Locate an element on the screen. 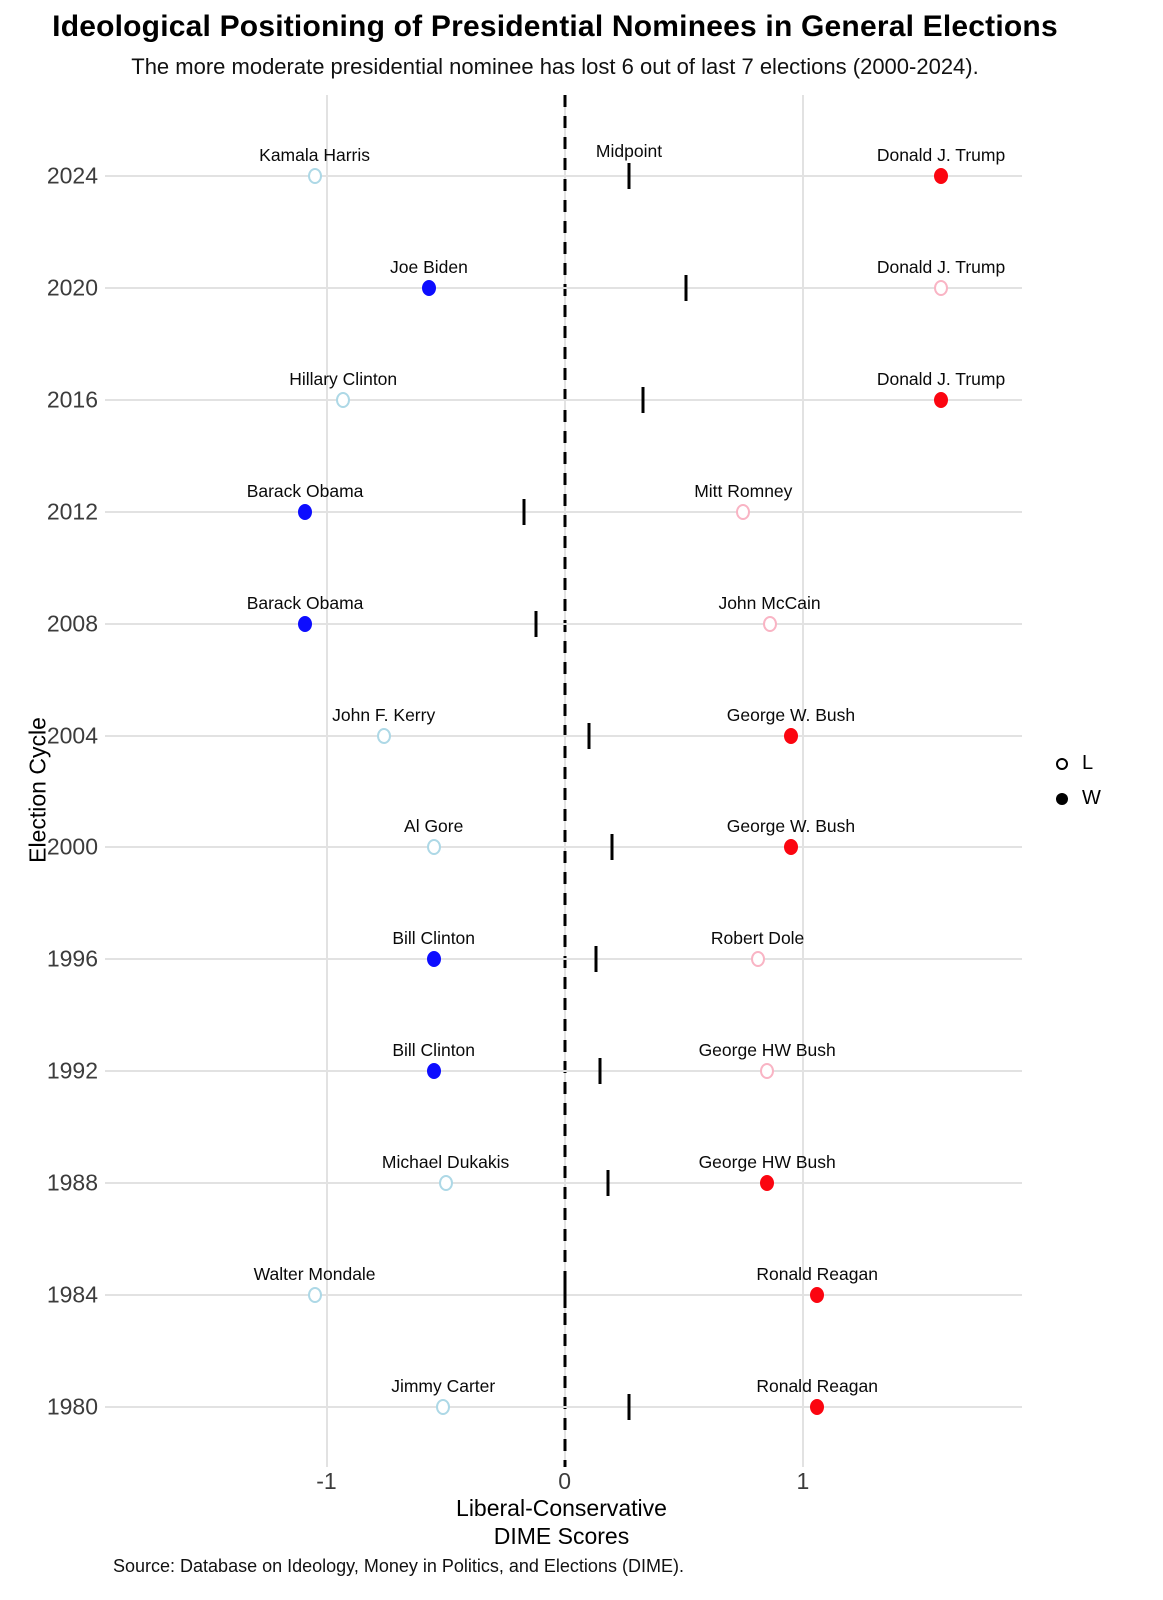 This screenshot has width=1163, height=1600. y-axis-tick-label: 2024 is located at coordinates (72, 175).